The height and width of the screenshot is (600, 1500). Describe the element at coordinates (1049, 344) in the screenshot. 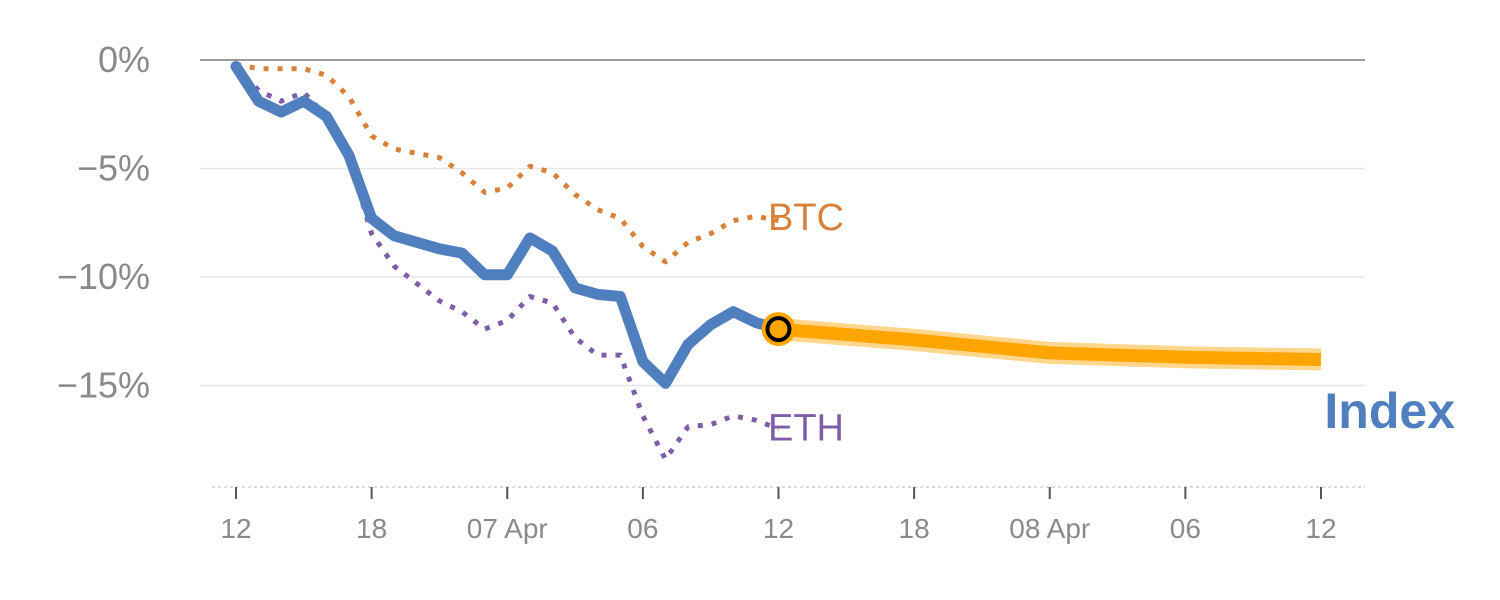

I see `forecast-line` at that location.